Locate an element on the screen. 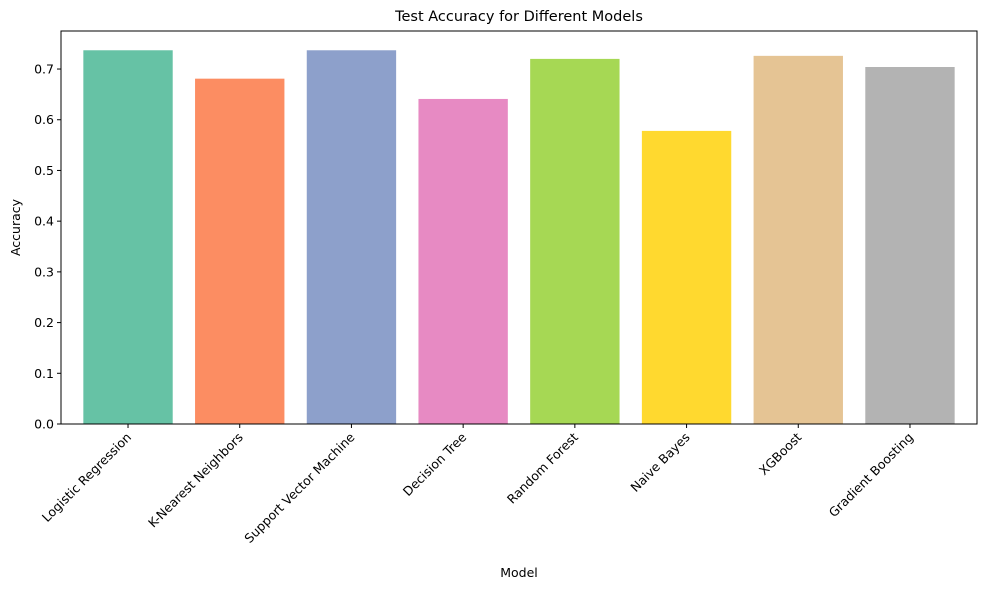 Image resolution: width=989 pixels, height=594 pixels. x-tick-label: Naive Bayes is located at coordinates (659, 462).